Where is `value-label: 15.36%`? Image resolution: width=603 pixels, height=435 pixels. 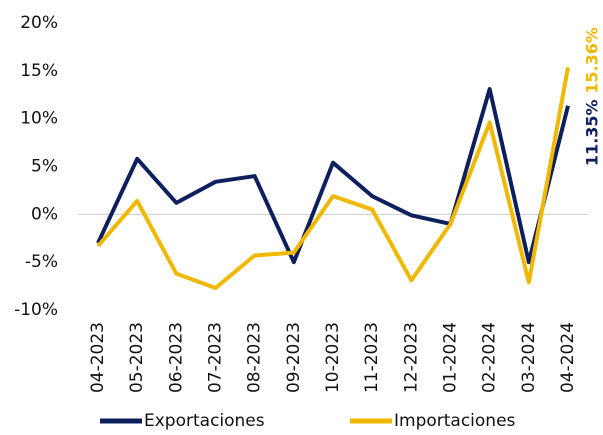
value-label: 15.36% is located at coordinates (592, 60).